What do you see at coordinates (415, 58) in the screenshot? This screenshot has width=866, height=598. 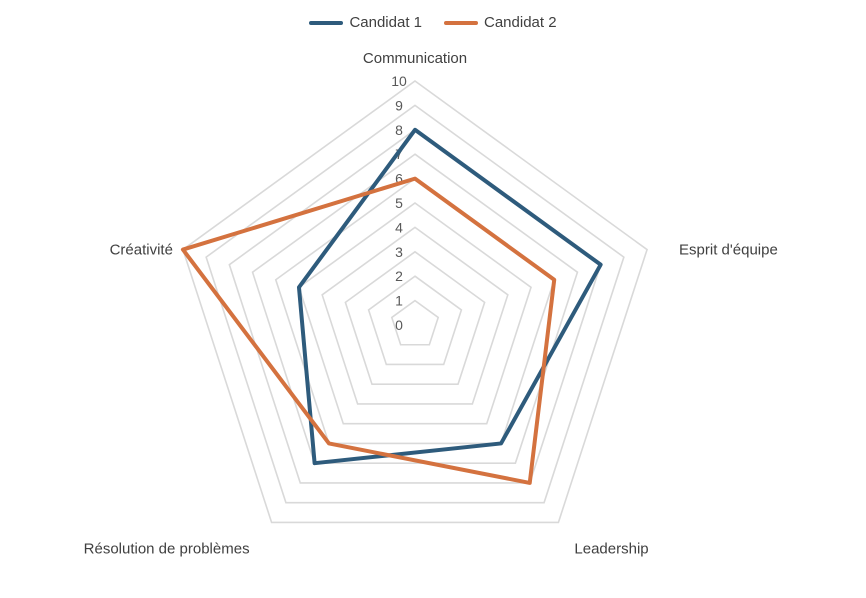 I see `category-label-1: Communication` at bounding box center [415, 58].